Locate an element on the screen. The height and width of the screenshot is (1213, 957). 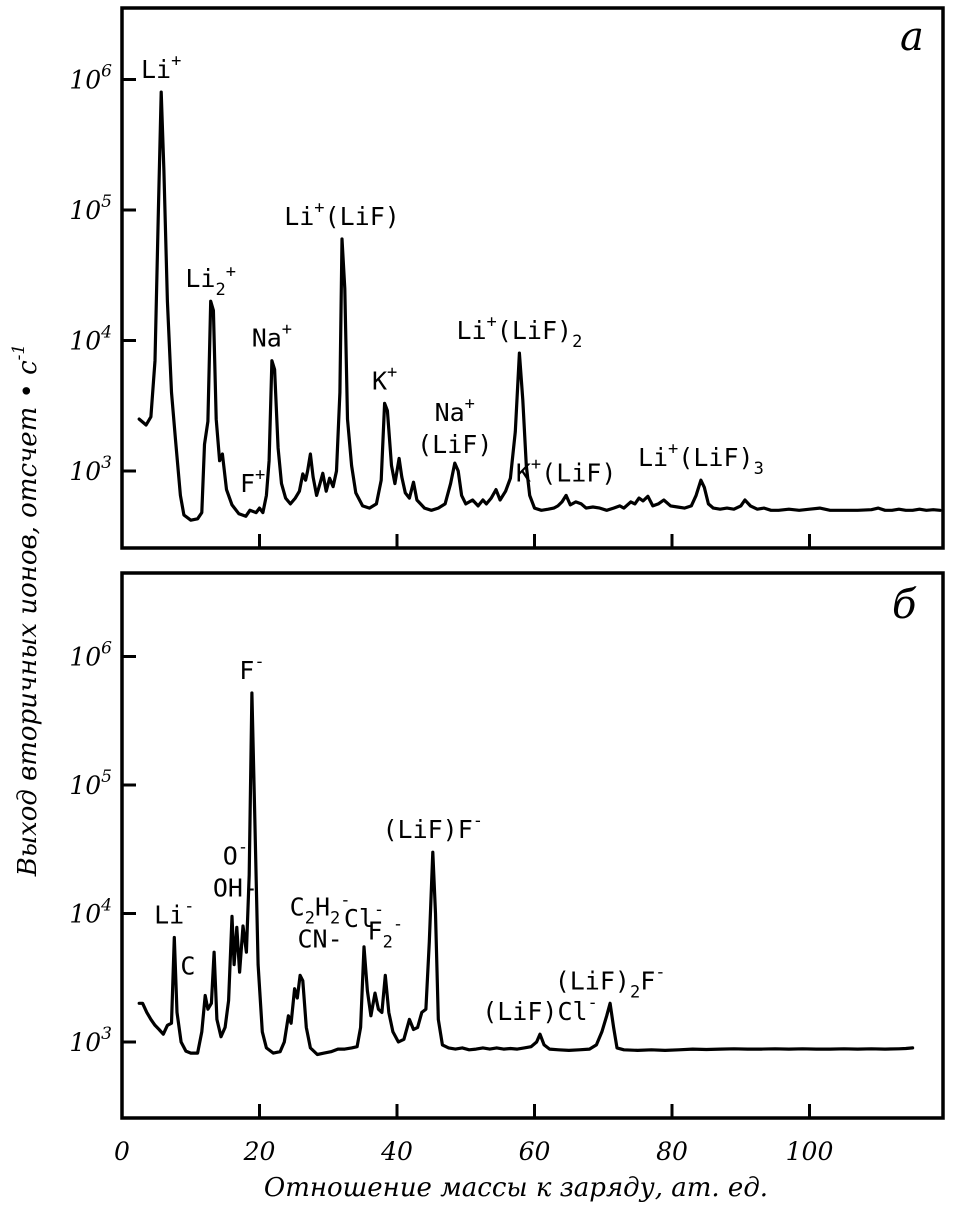
peak-label-line2: (LiF) is located at coordinates (454, 444).